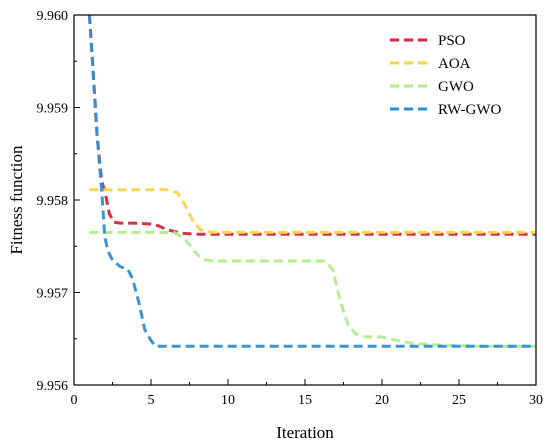 The width and height of the screenshot is (550, 446). I want to click on legend-label-pso: PSO, so click(452, 41).